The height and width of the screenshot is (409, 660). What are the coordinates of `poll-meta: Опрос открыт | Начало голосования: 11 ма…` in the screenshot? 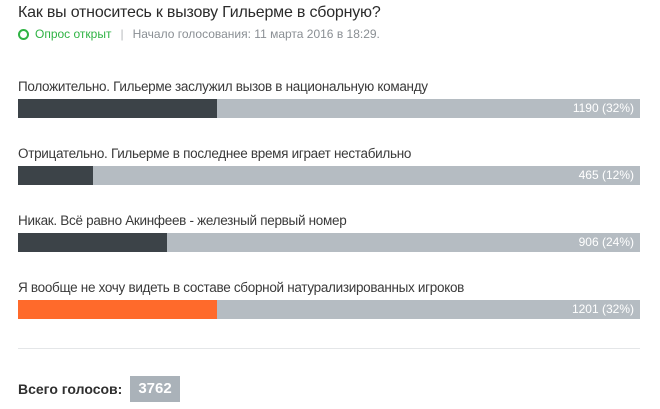 It's located at (199, 34).